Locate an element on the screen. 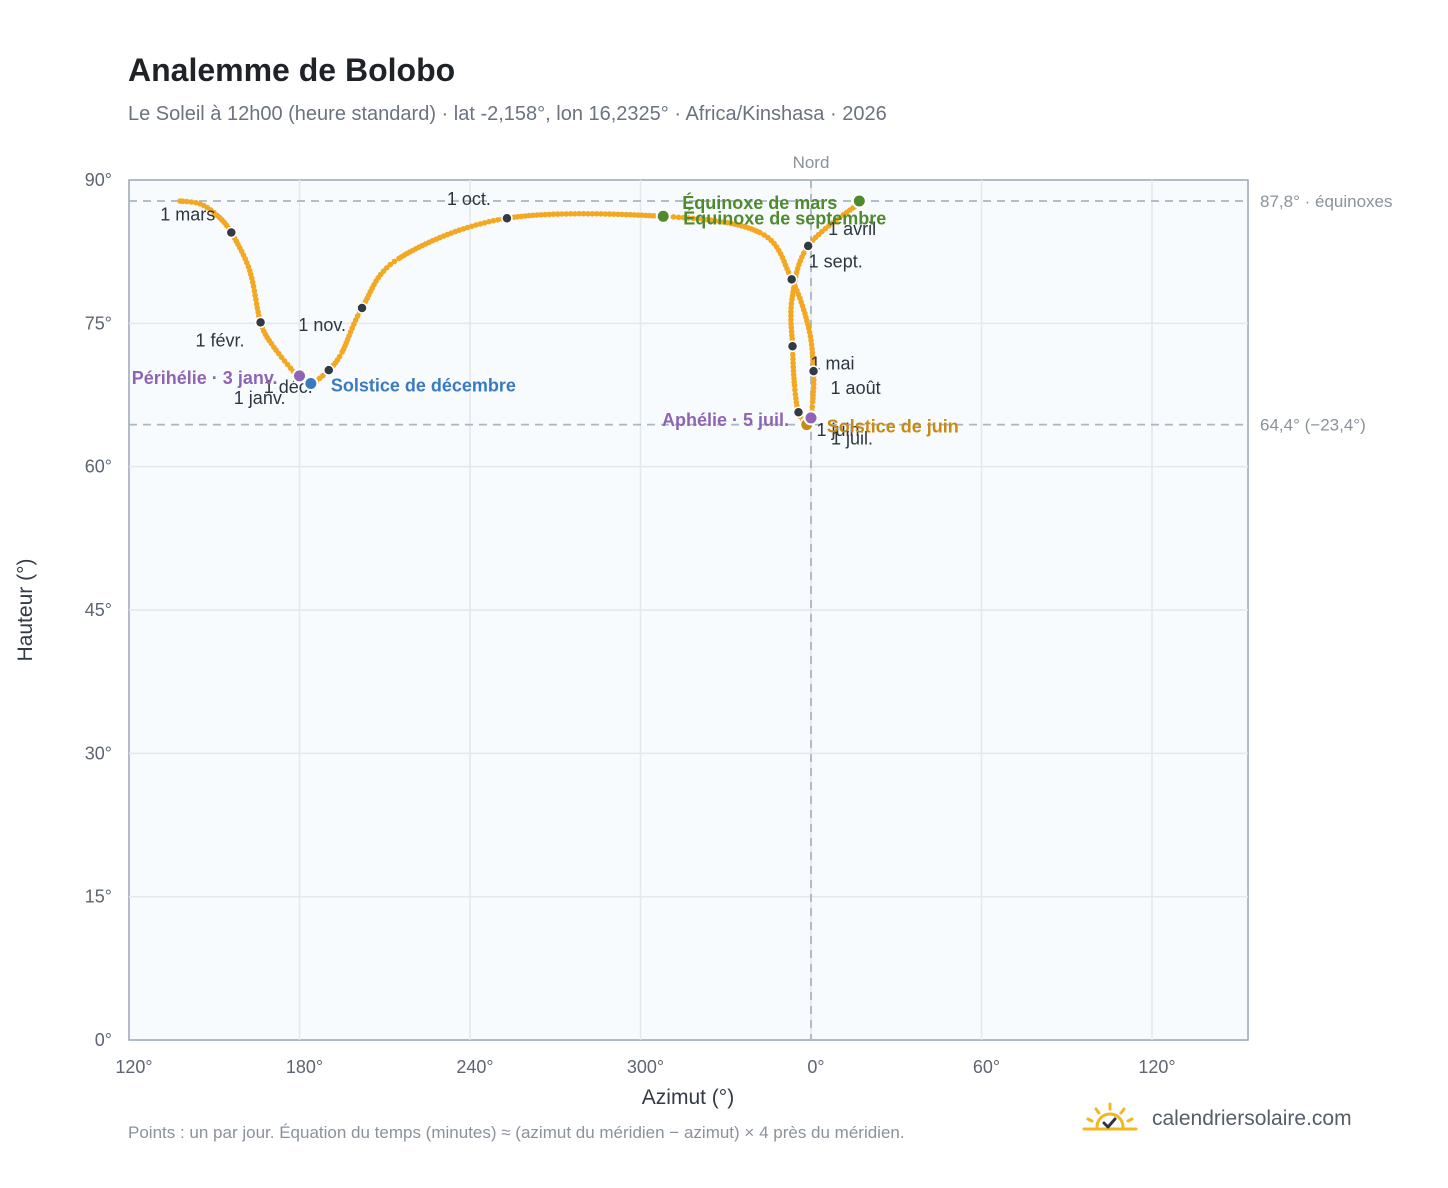 The image size is (1448, 1188). month-label: 1 mai is located at coordinates (833, 363).